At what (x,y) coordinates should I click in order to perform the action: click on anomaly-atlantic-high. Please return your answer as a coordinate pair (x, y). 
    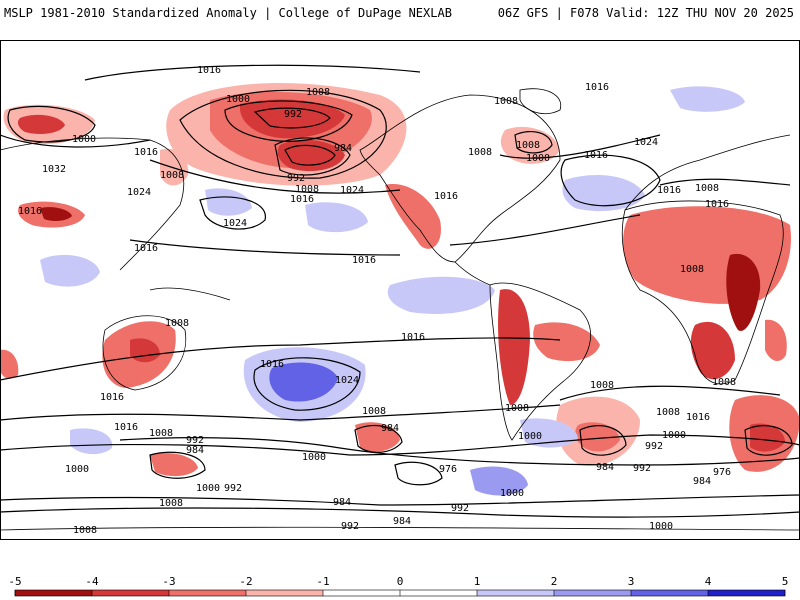
    Looking at the image, I should click on (603, 193).